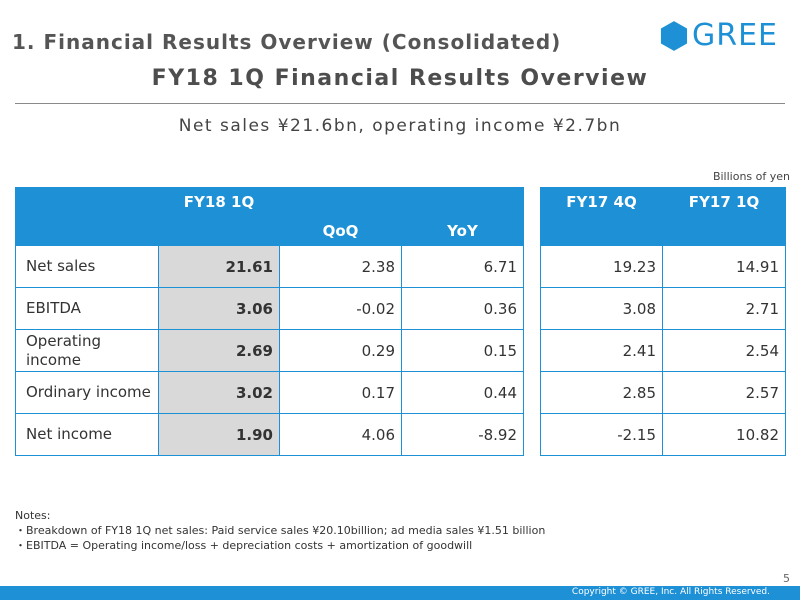 The height and width of the screenshot is (600, 800). I want to click on yoy-value: 0.36, so click(462, 308).